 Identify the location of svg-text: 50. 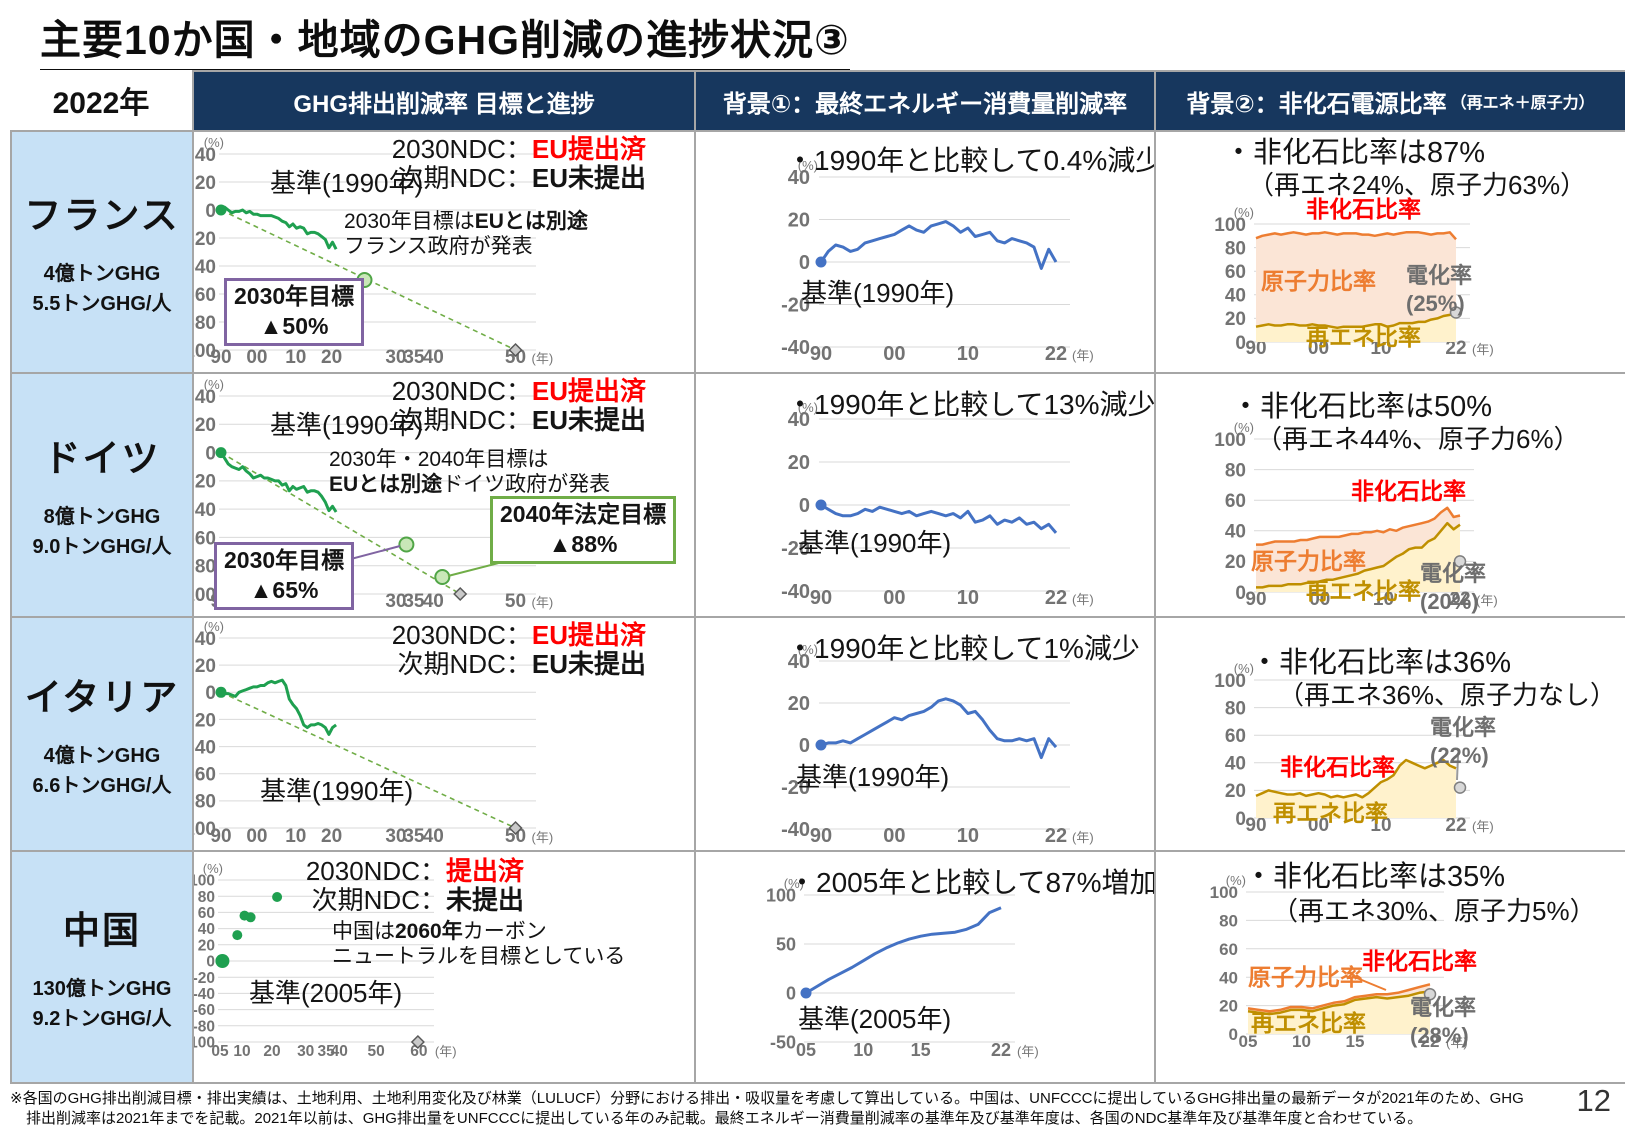
(786, 945).